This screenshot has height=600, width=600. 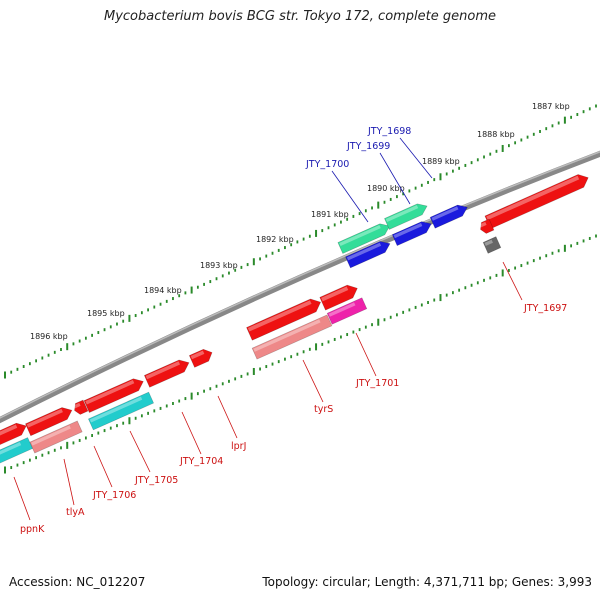 What do you see at coordinates (441, 161) in the screenshot?
I see `kbp-label: 1889 kbp` at bounding box center [441, 161].